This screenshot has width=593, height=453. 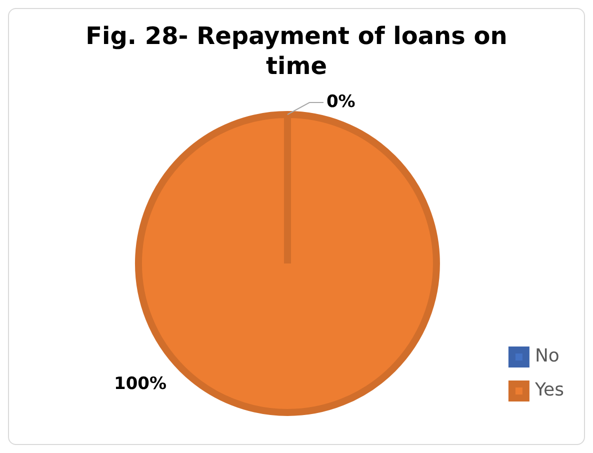 What do you see at coordinates (296, 51) in the screenshot?
I see `chart-title: Fig. 28- Repayment of loans on time` at bounding box center [296, 51].